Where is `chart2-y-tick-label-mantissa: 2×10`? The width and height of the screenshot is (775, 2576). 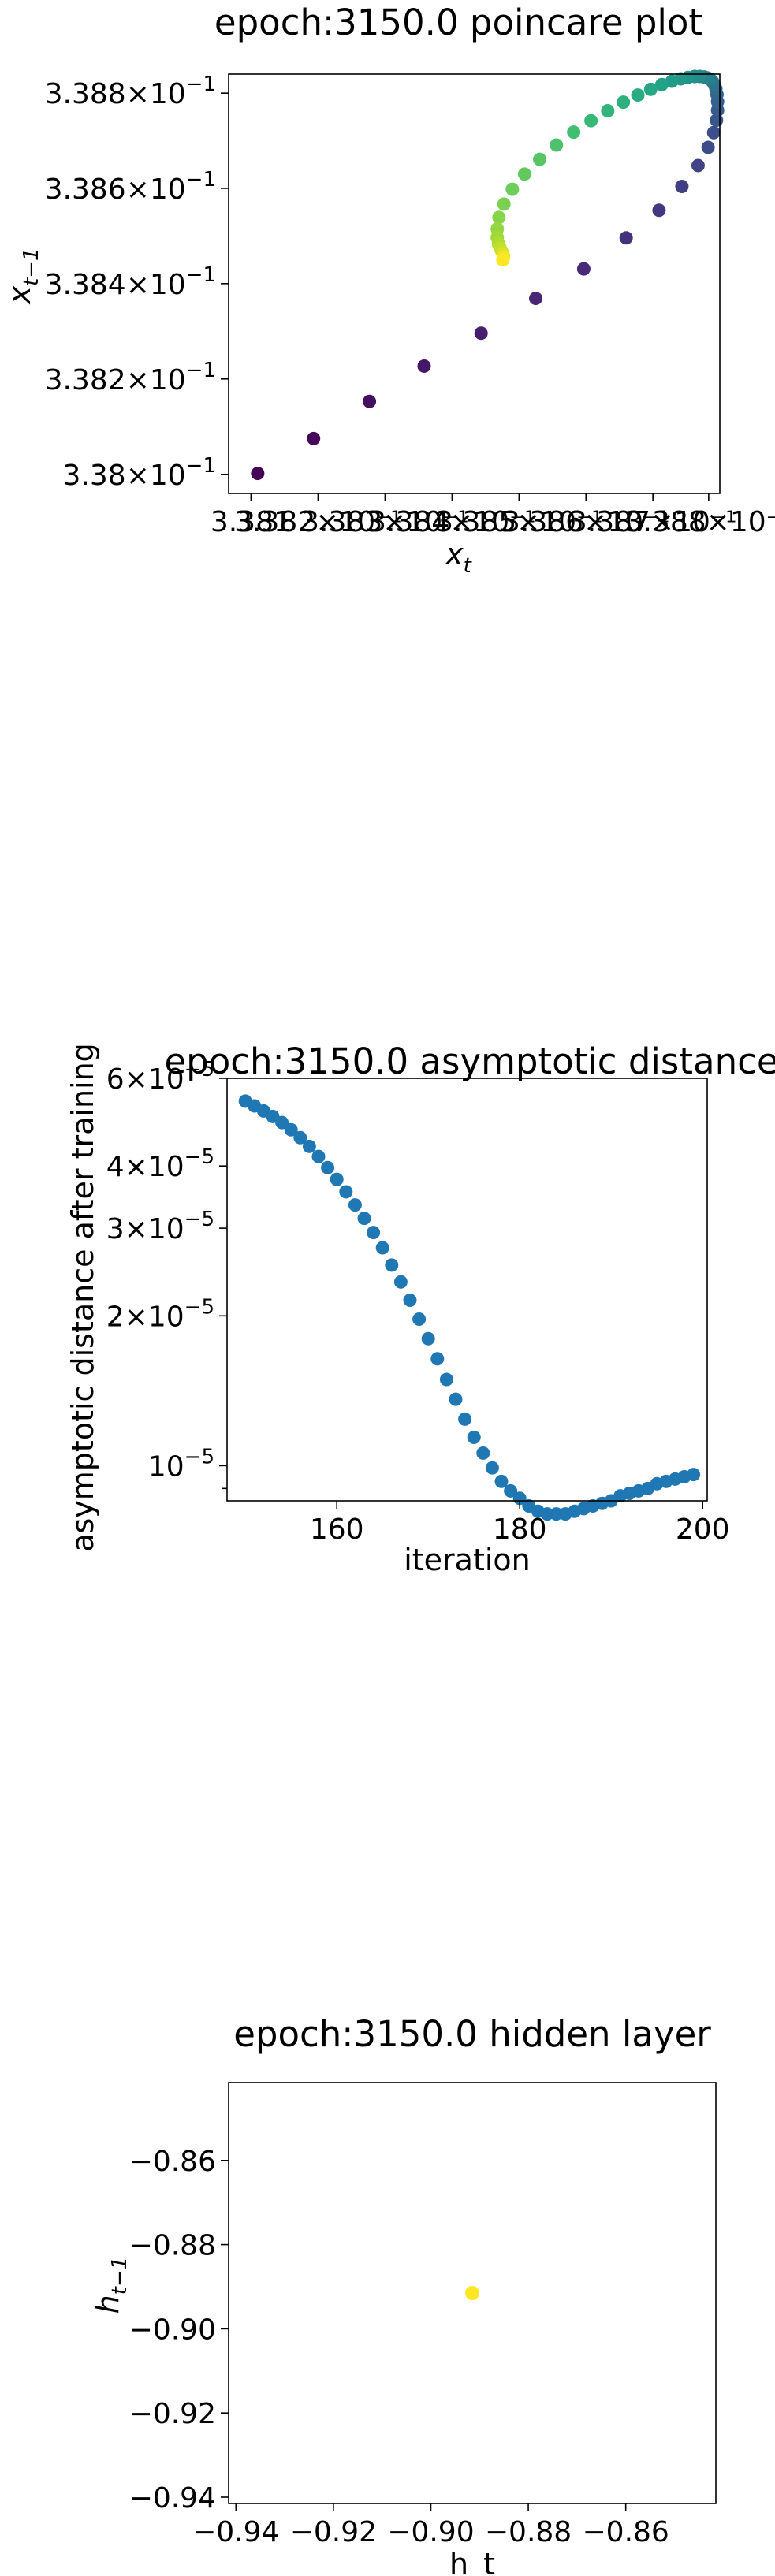
chart2-y-tick-label-mantissa: 2×10 is located at coordinates (145, 1317).